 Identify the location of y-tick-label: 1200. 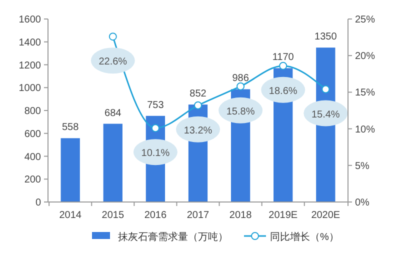
(30, 66).